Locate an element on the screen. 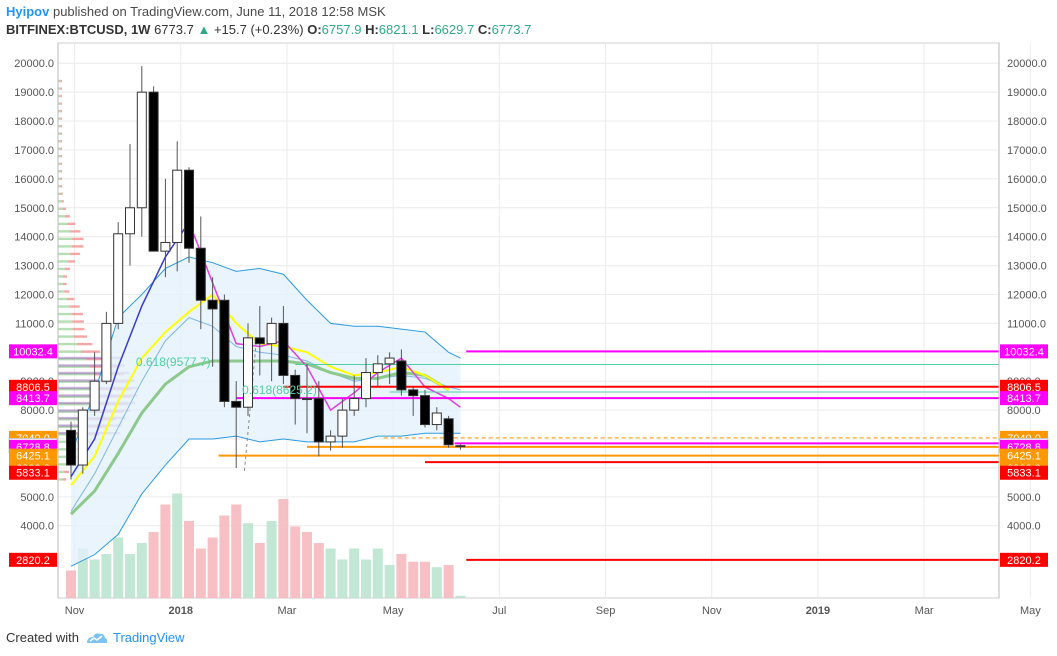 The height and width of the screenshot is (656, 1057). y-tick-label-left: 14000.0 is located at coordinates (34, 238).